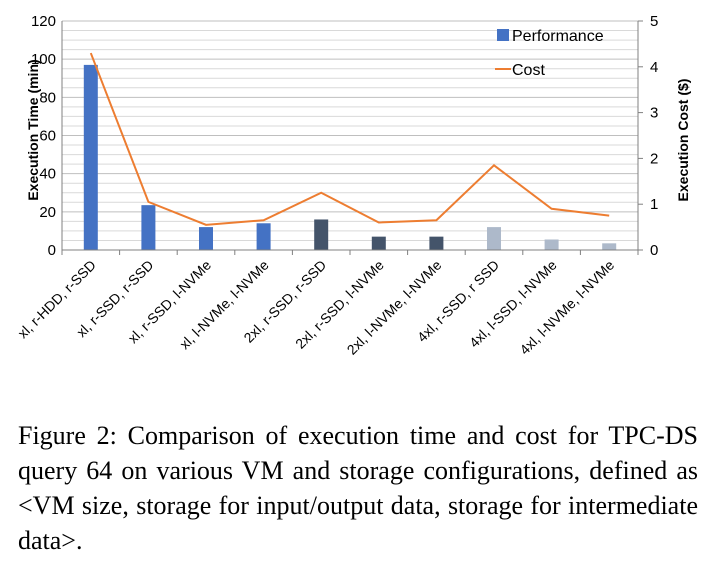  Describe the element at coordinates (43, 21) in the screenshot. I see `y-tick-label: 120` at that location.